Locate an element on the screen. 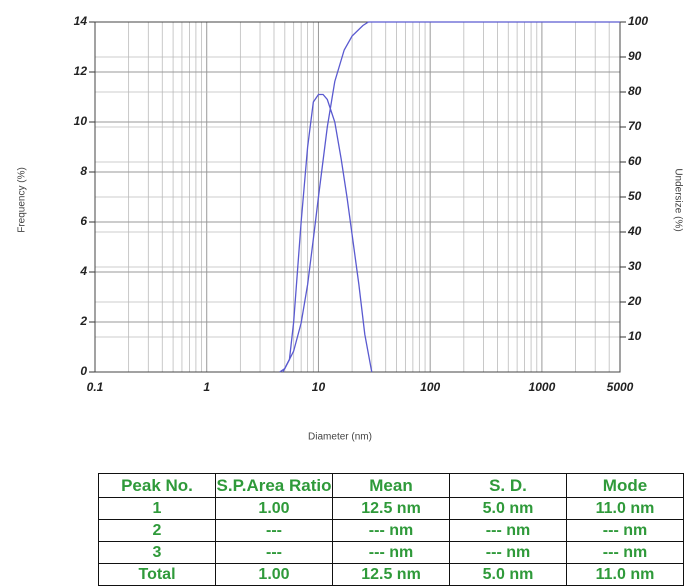 This screenshot has height=588, width=686. table-cell: Mean is located at coordinates (391, 485).